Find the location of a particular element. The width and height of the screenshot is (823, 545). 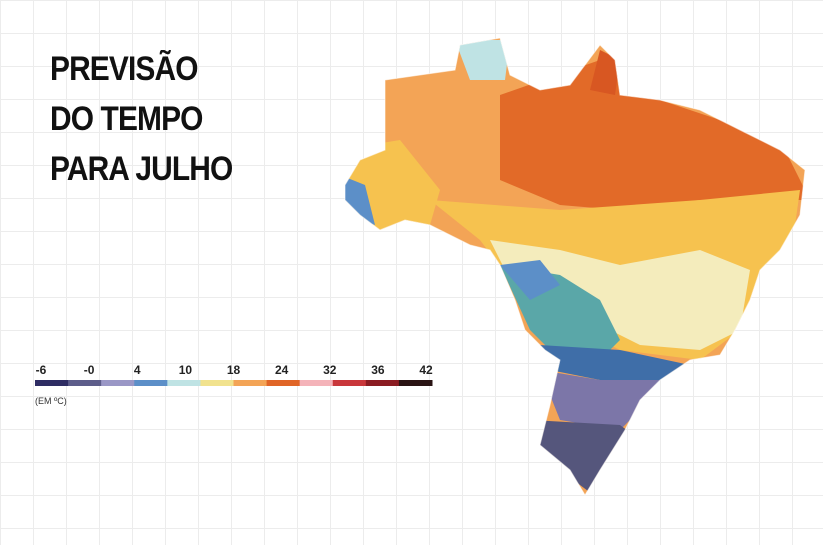

legend-label: 42 is located at coordinates (426, 370).